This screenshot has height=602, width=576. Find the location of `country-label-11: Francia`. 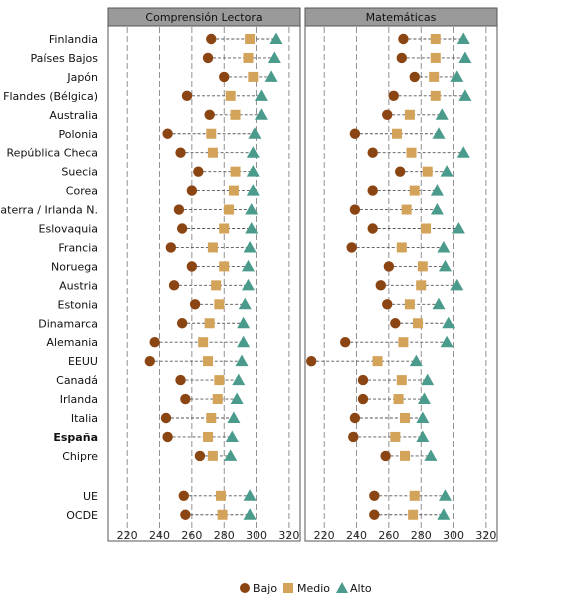

country-label-11: Francia is located at coordinates (78, 247).